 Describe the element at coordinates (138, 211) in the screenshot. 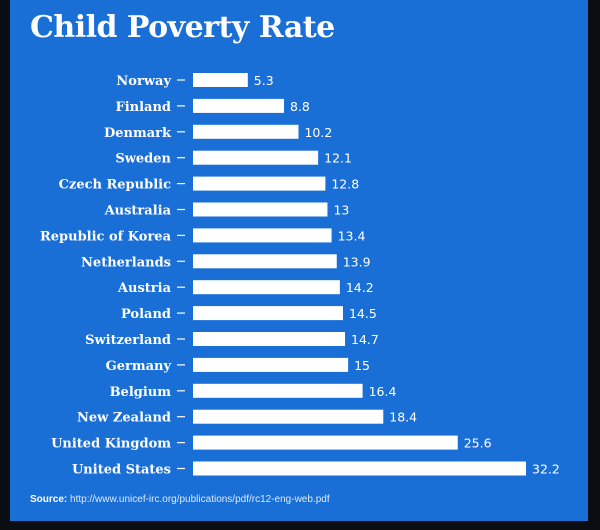

I see `category-label: Australia` at that location.